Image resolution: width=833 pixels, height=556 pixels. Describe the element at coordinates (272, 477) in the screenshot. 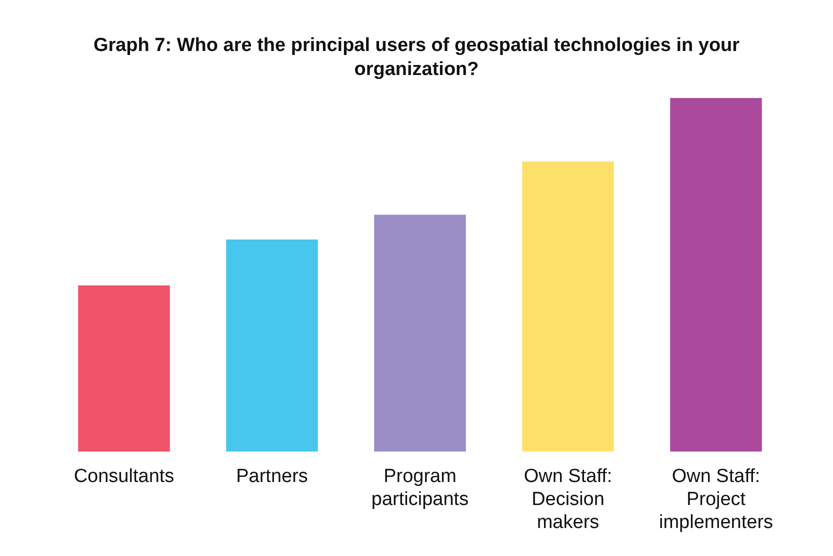

I see `x-tick-label: Partners` at that location.